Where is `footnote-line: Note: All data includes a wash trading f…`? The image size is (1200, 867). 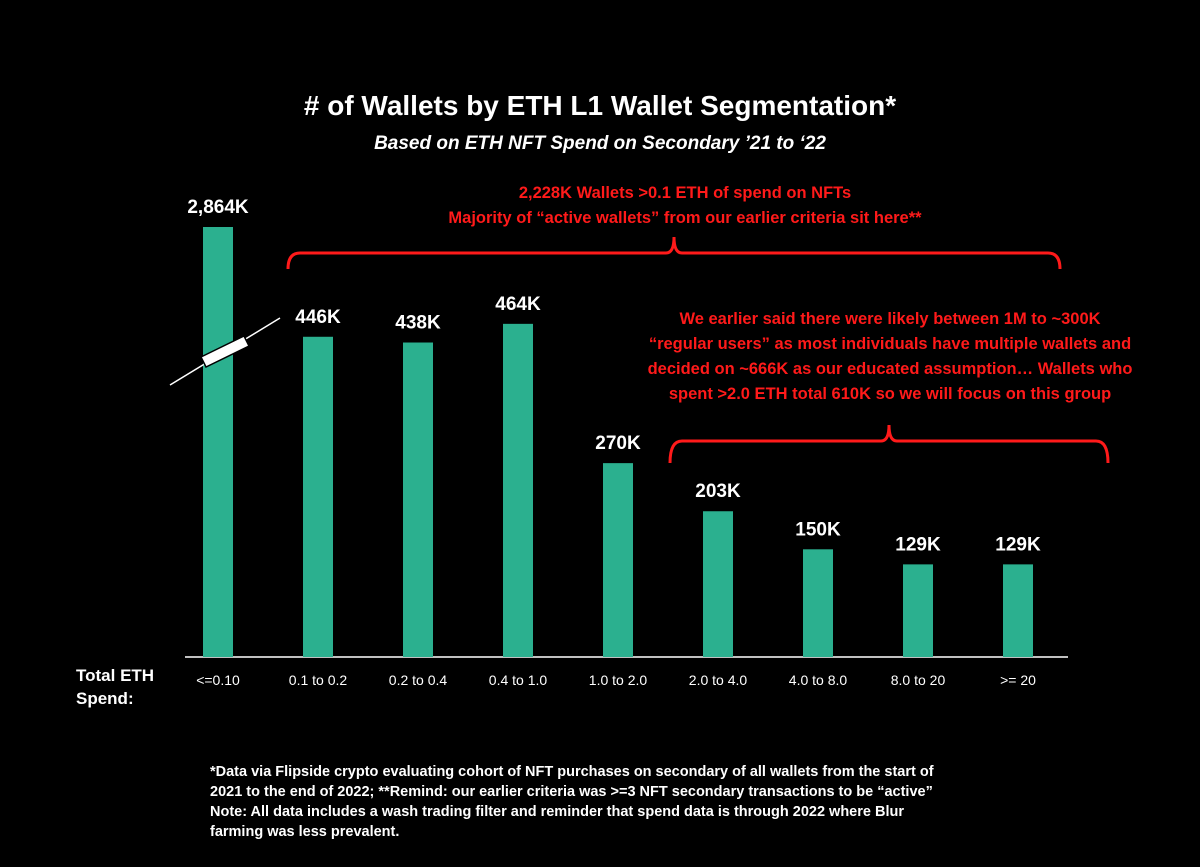 footnote-line: Note: All data includes a wash trading f… is located at coordinates (557, 812).